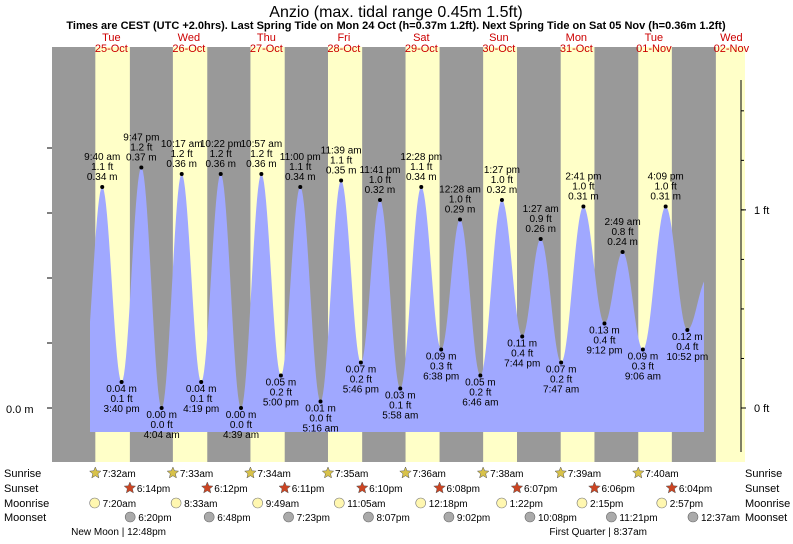 The height and width of the screenshot is (544, 793). I want to click on low-tide-label: 0.0 ft, so click(241, 425).